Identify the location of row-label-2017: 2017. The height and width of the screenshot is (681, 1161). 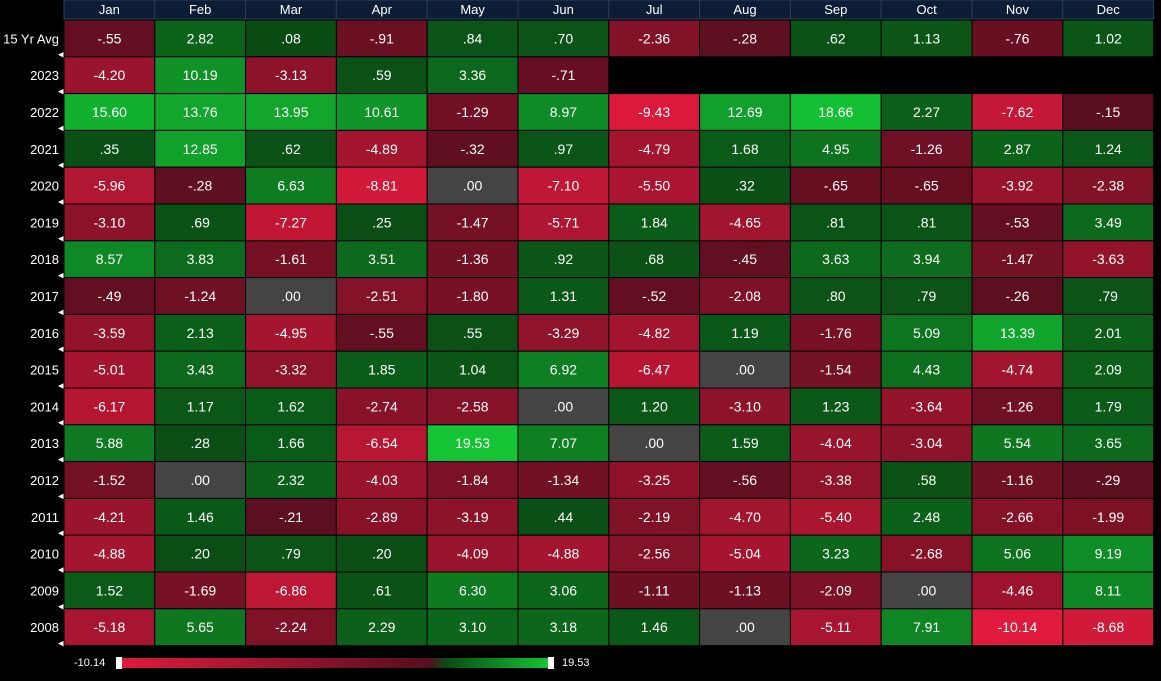
(44, 296).